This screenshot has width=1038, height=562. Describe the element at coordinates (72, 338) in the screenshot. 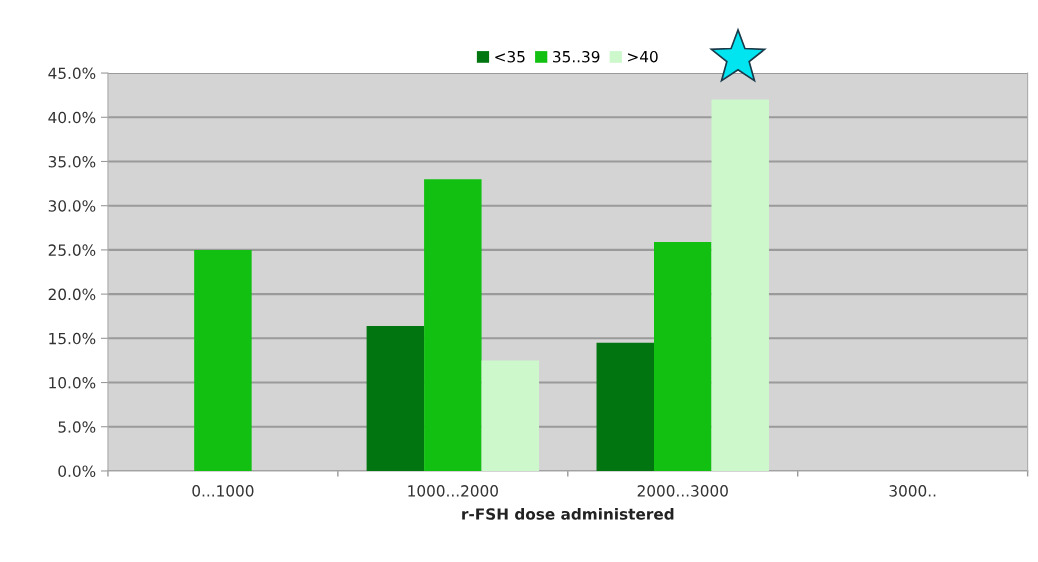

I see `y-tick-label: 15.0%` at that location.